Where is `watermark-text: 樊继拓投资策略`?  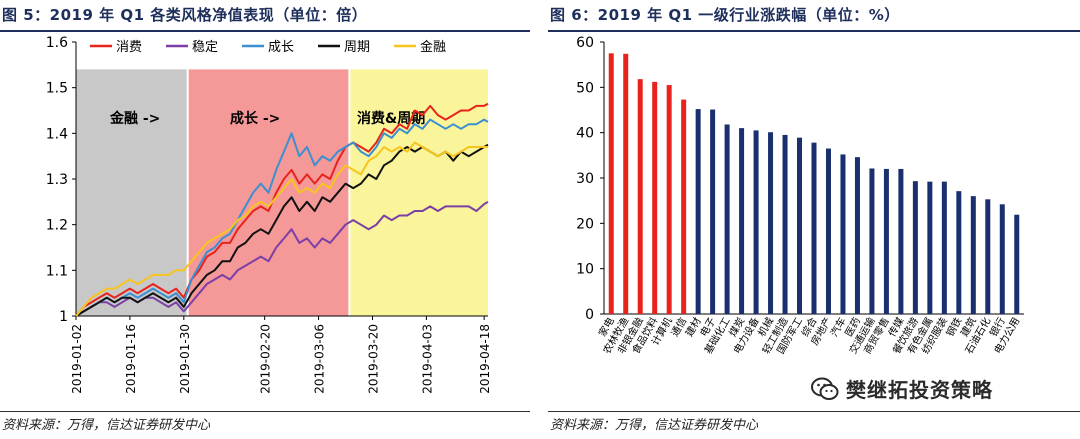 watermark-text: 樊继拓投资策略 is located at coordinates (919, 390).